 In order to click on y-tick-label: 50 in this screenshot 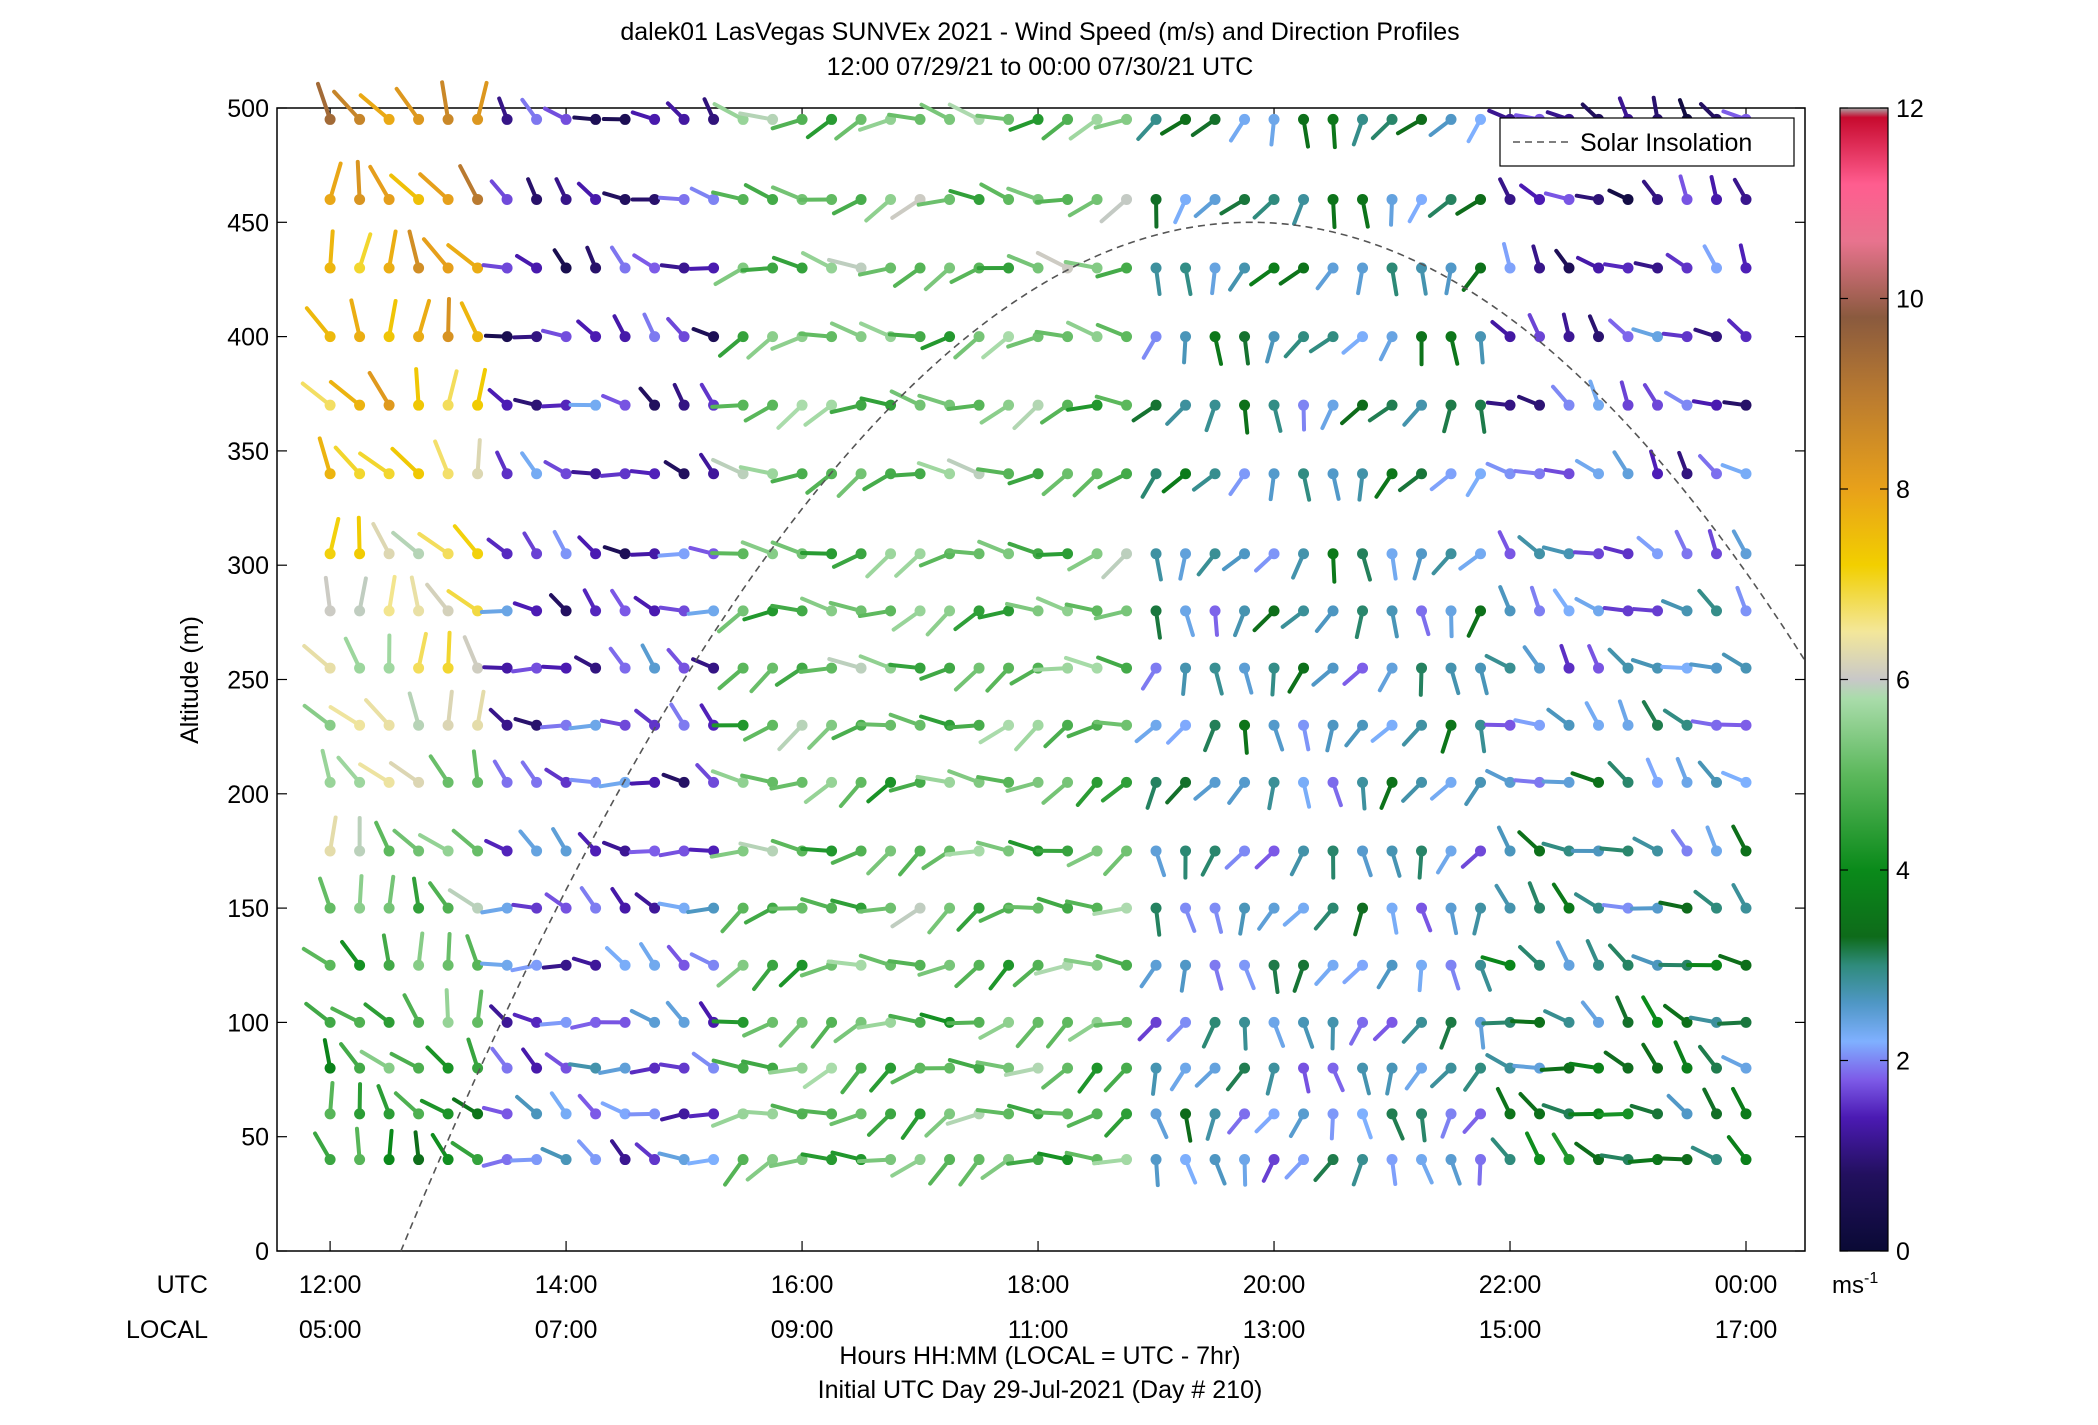, I will do `click(255, 1138)`.